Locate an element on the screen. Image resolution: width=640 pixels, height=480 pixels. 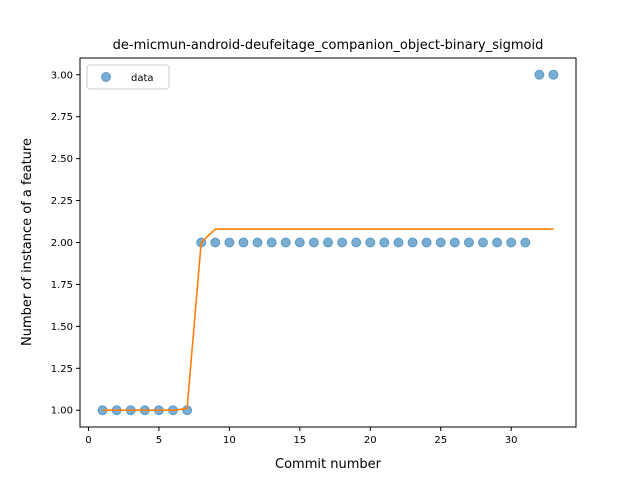
y-axis: 1.00 1.25 1.50 1.75 2.00 2.25 2.50 2.75 3.00 is located at coordinates (65, 243).